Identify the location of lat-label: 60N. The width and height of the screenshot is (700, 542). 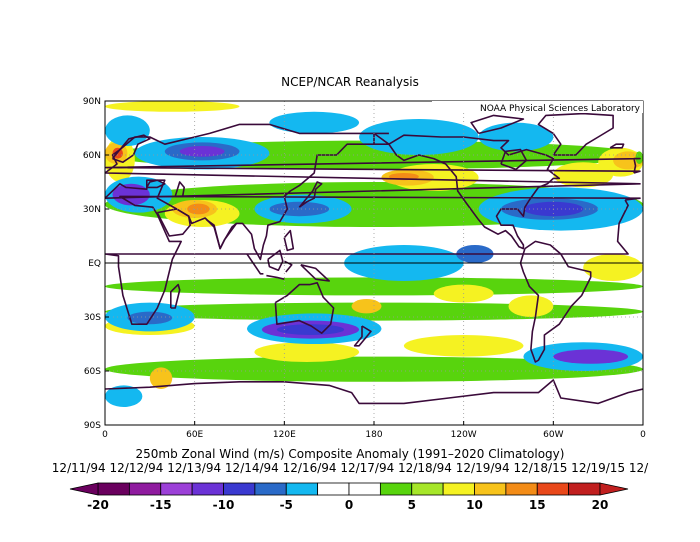
(92, 156).